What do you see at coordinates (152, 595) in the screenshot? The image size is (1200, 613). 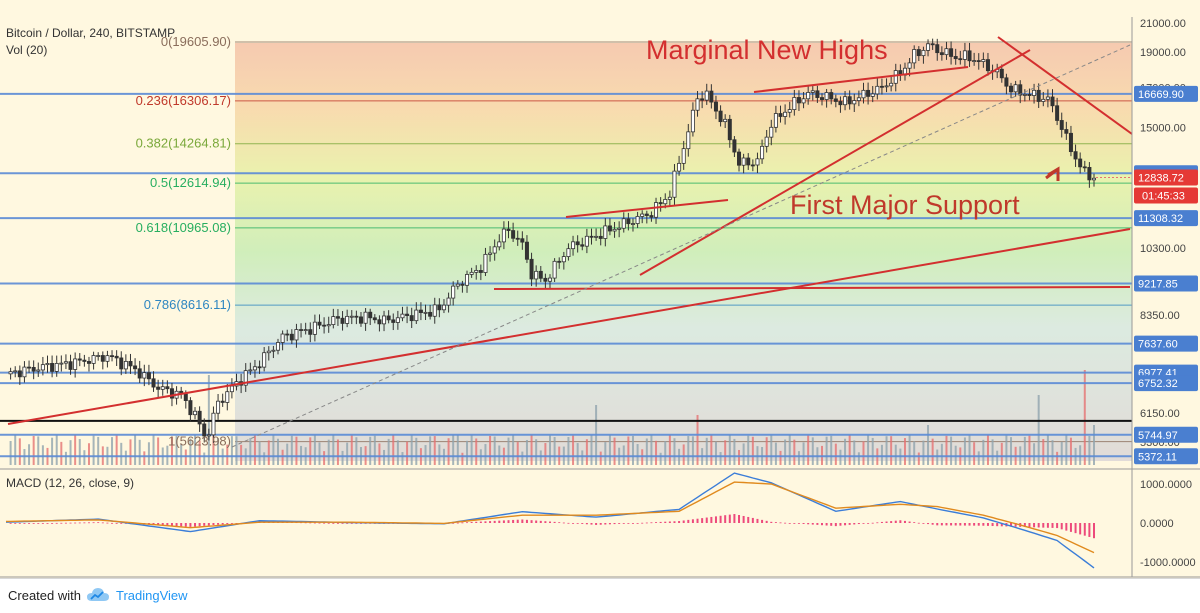 I see `tradingview-link: TradingView` at bounding box center [152, 595].